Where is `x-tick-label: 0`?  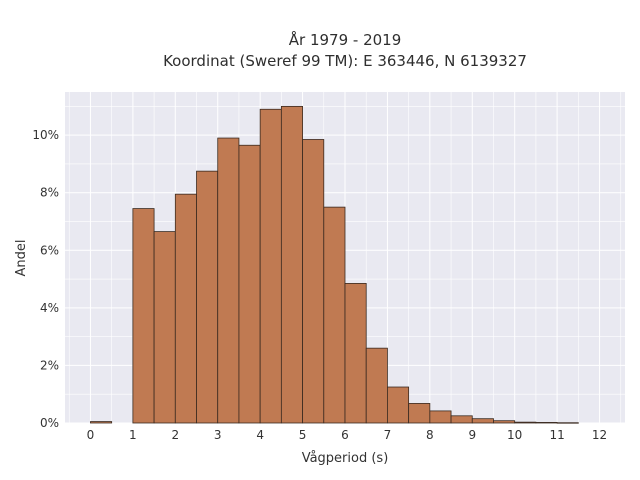 x-tick-label: 0 is located at coordinates (91, 435).